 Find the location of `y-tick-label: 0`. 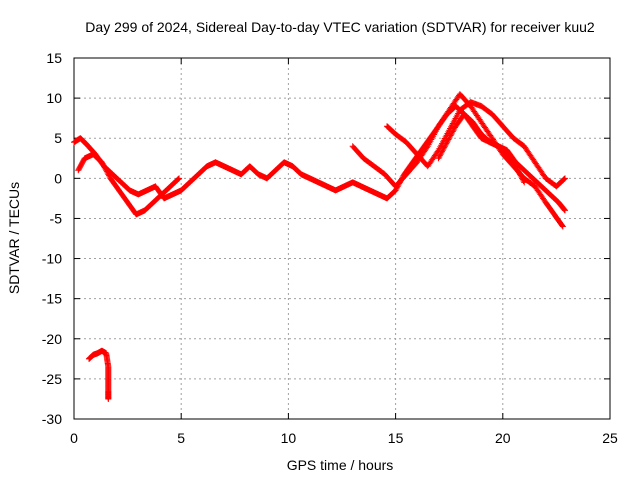

y-tick-label: 0 is located at coordinates (58, 178).